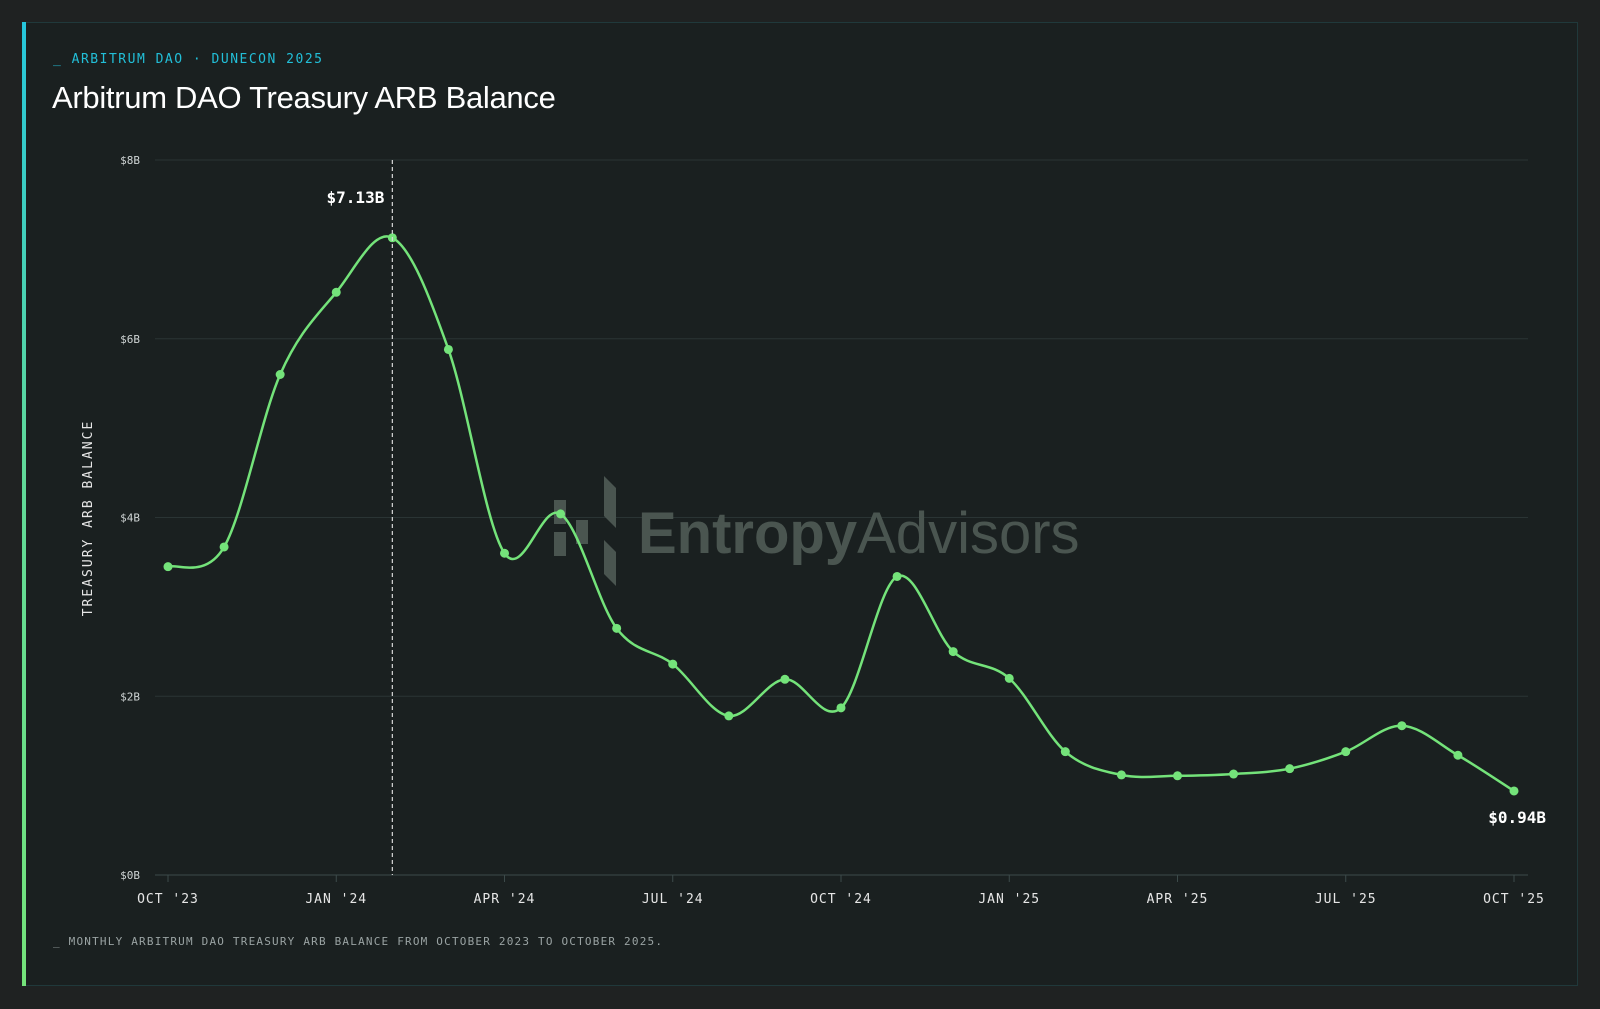 The image size is (1600, 1009). I want to click on y-tick-label: $0B, so click(130, 875).